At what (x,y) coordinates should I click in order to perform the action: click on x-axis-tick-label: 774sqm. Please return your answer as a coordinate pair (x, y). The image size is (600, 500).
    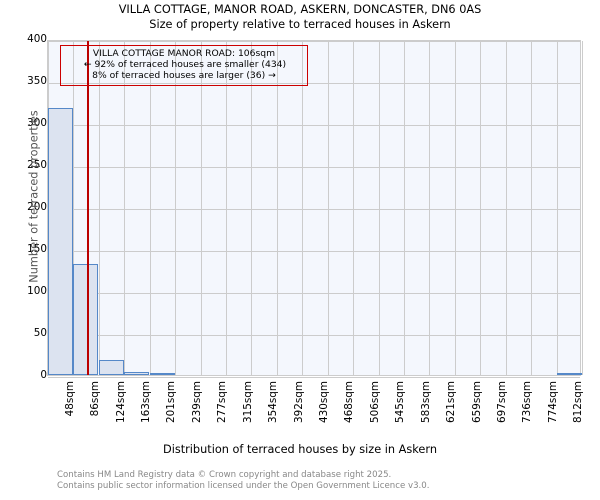
    Looking at the image, I should click on (552, 402).